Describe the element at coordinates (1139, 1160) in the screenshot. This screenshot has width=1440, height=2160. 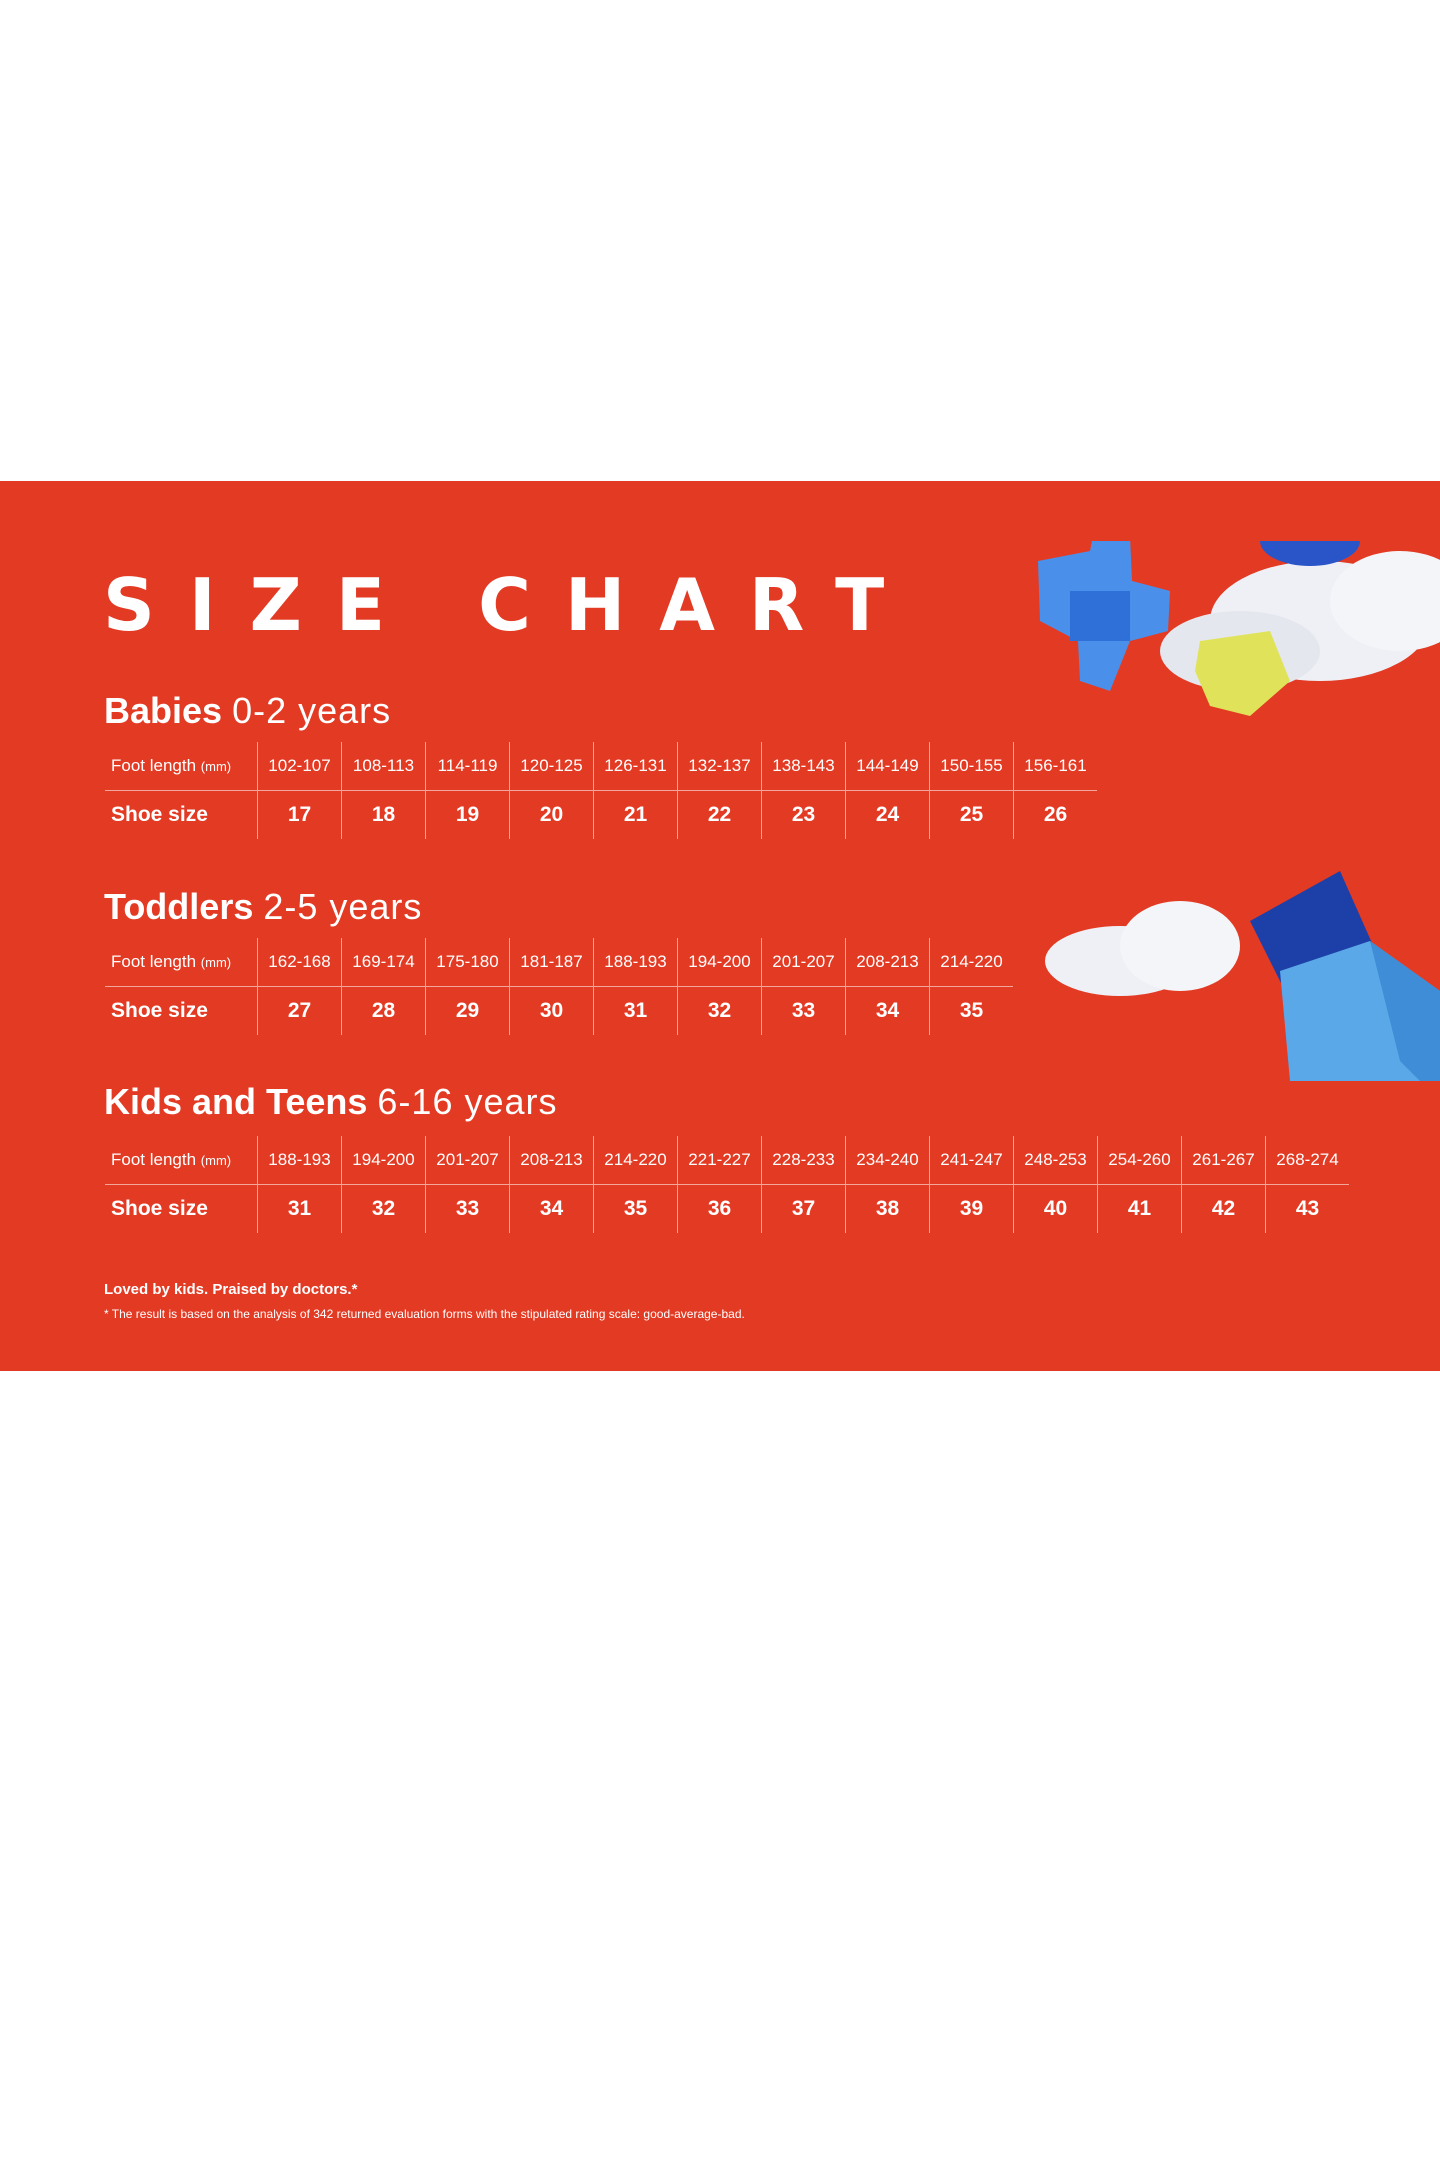
I see `foot-length-cell: 254-260` at that location.